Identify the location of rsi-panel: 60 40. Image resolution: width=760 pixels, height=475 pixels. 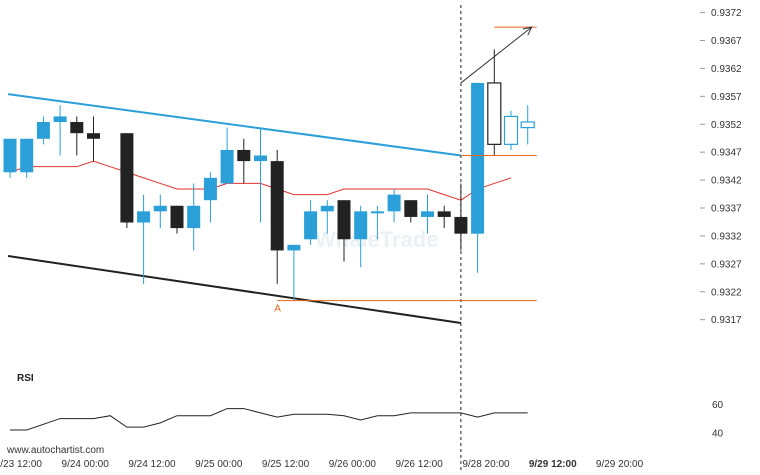
(367, 419).